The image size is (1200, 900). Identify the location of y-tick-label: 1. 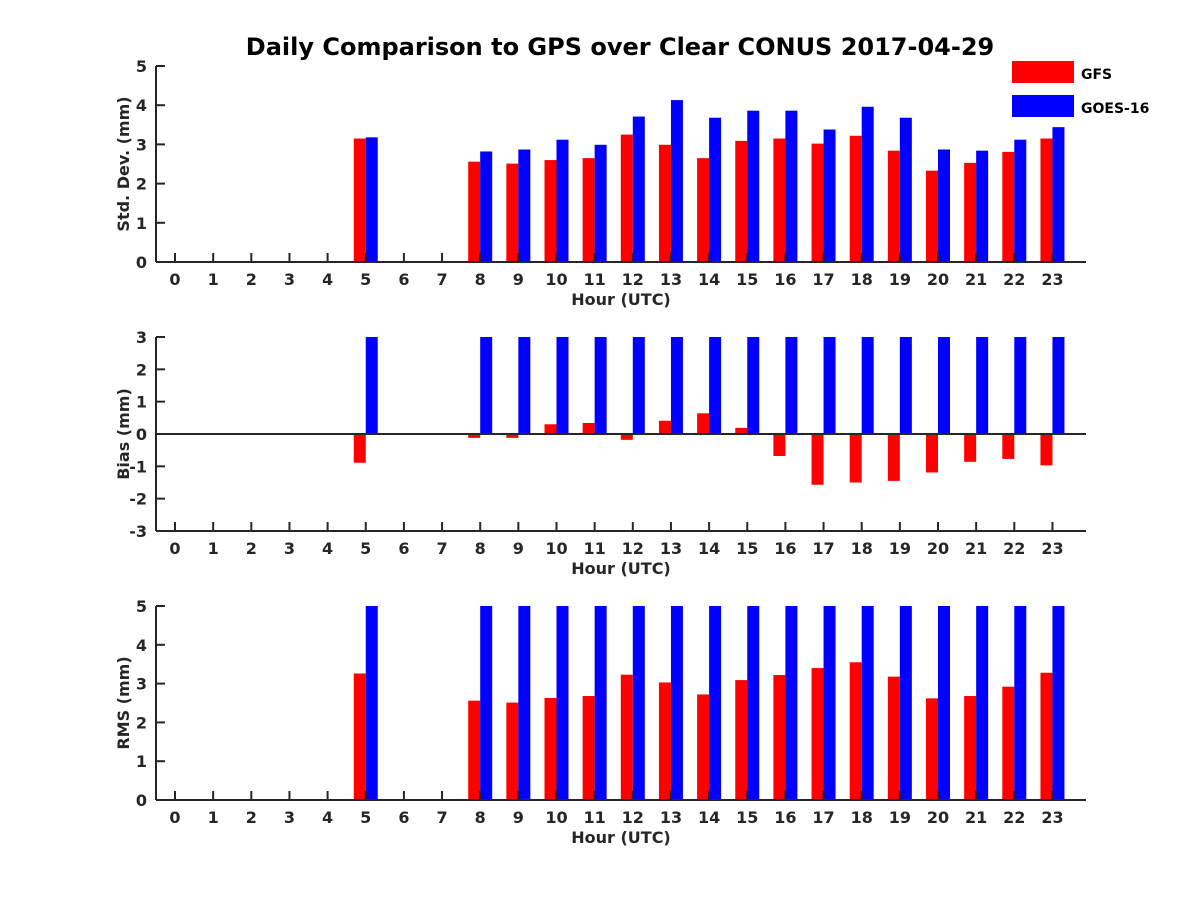
(141, 402).